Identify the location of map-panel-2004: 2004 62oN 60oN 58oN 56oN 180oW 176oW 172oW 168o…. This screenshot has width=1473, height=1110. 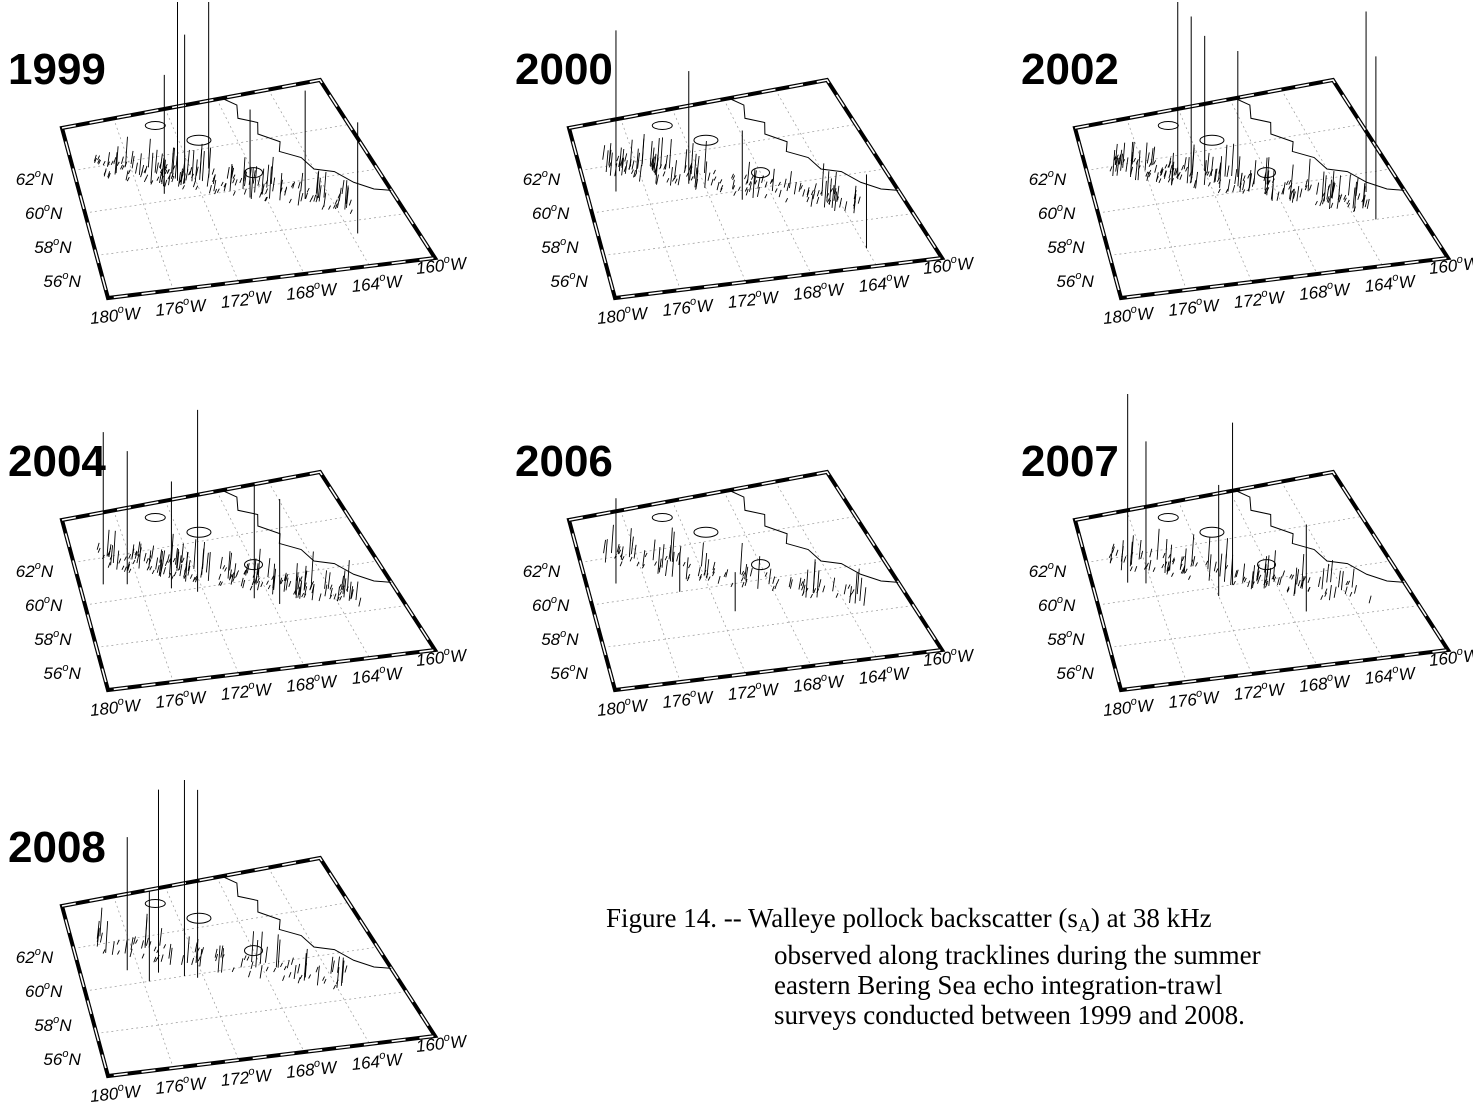
(240, 557).